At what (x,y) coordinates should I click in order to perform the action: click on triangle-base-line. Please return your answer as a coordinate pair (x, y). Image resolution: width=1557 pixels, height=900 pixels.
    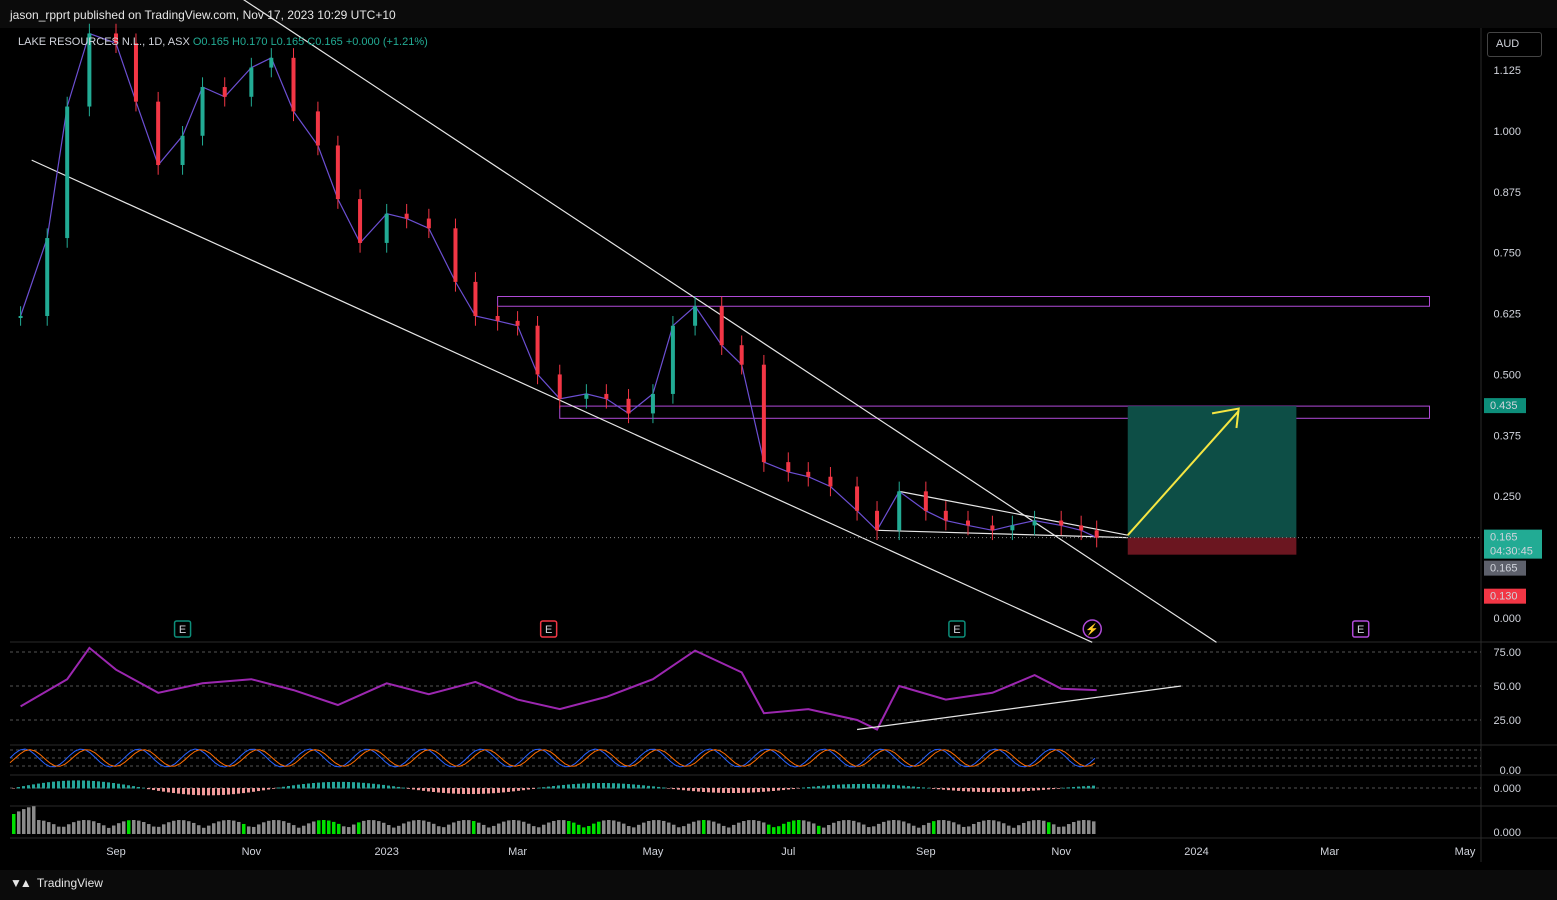
    Looking at the image, I should click on (1002, 534).